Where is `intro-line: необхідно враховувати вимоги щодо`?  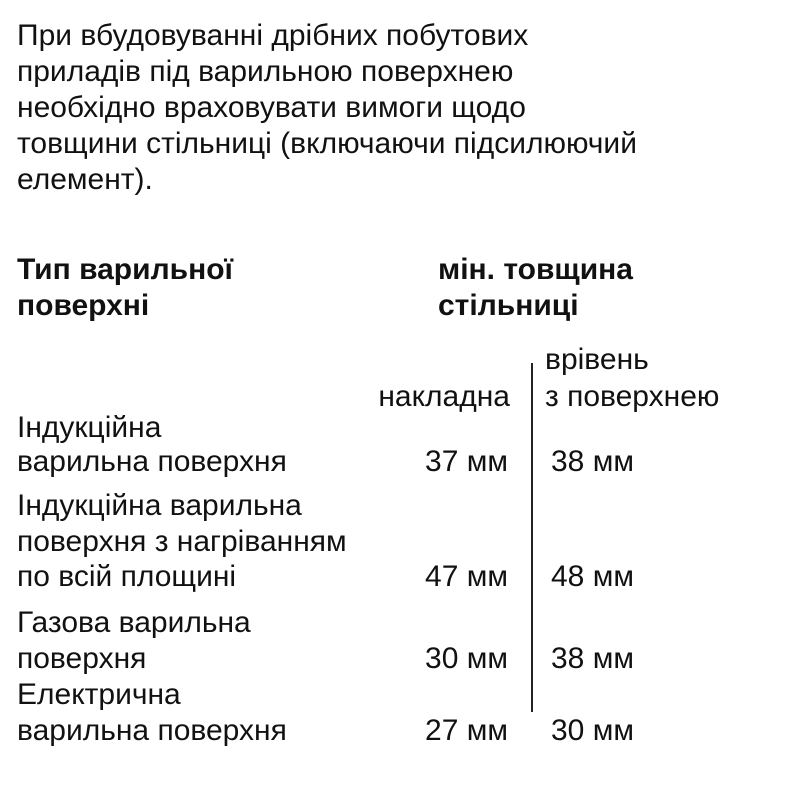
intro-line: необхідно враховувати вимоги щодо is located at coordinates (271, 107).